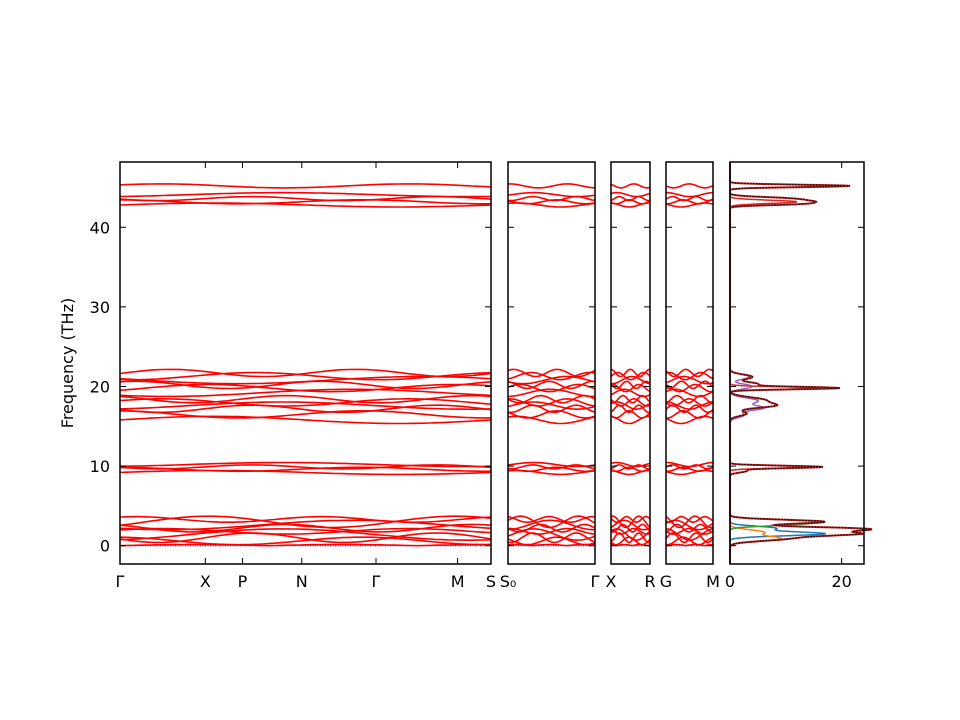 The height and width of the screenshot is (720, 960). Describe the element at coordinates (666, 581) in the screenshot. I see `k-point-label: G` at that location.